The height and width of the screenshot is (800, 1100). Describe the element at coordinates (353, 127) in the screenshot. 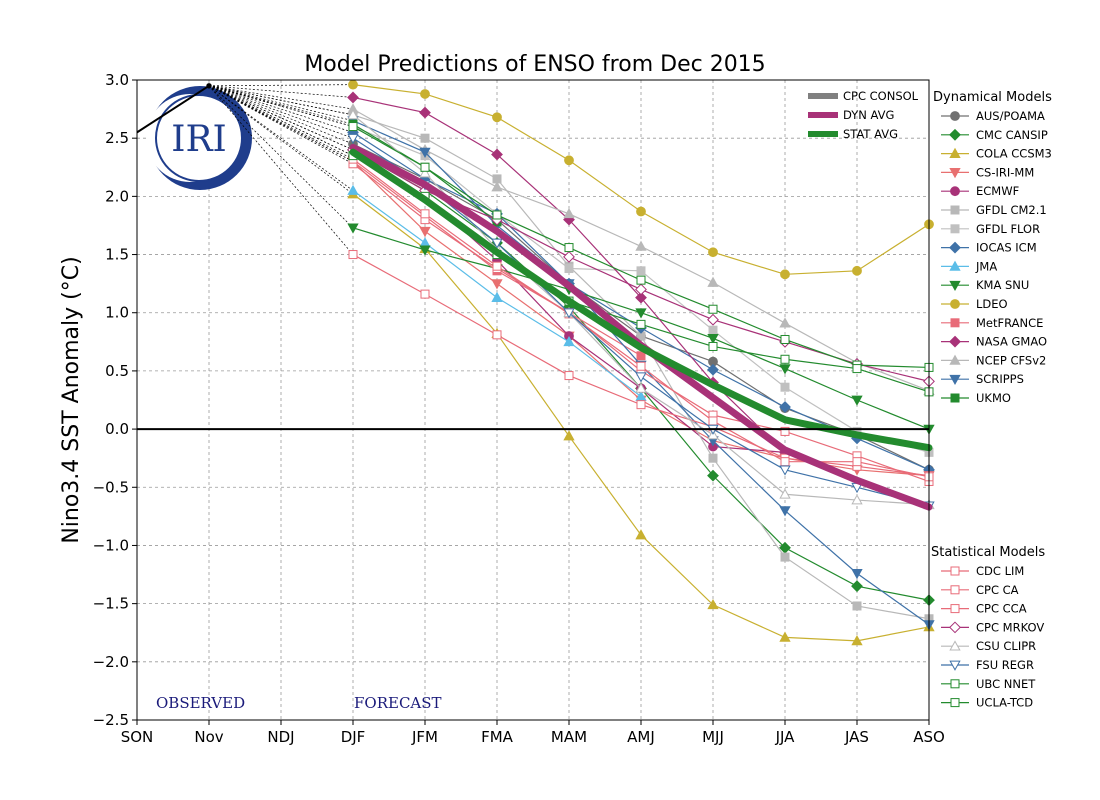

I see `point-ubc-nnet-djf` at that location.